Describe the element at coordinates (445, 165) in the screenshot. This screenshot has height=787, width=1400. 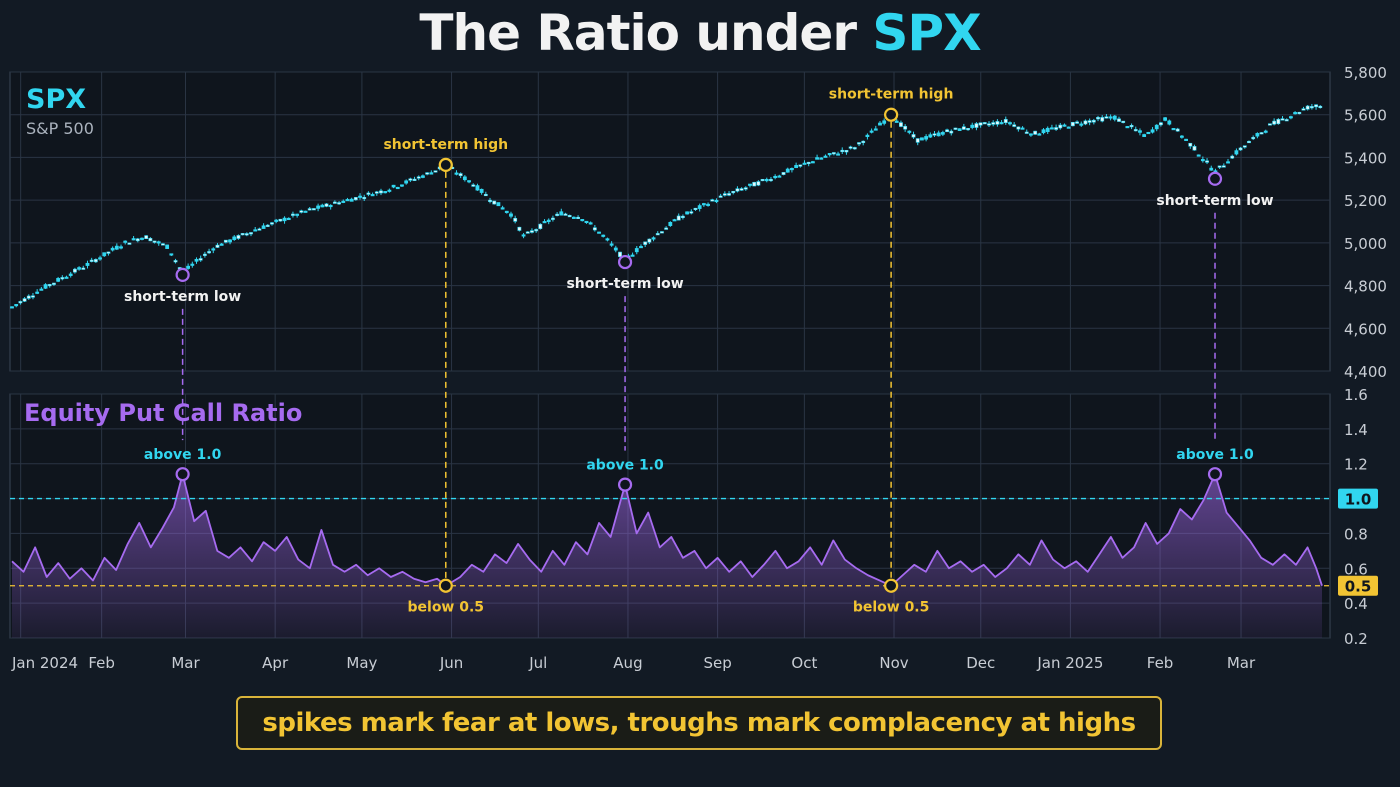
I see `spx-extreme-marker` at that location.